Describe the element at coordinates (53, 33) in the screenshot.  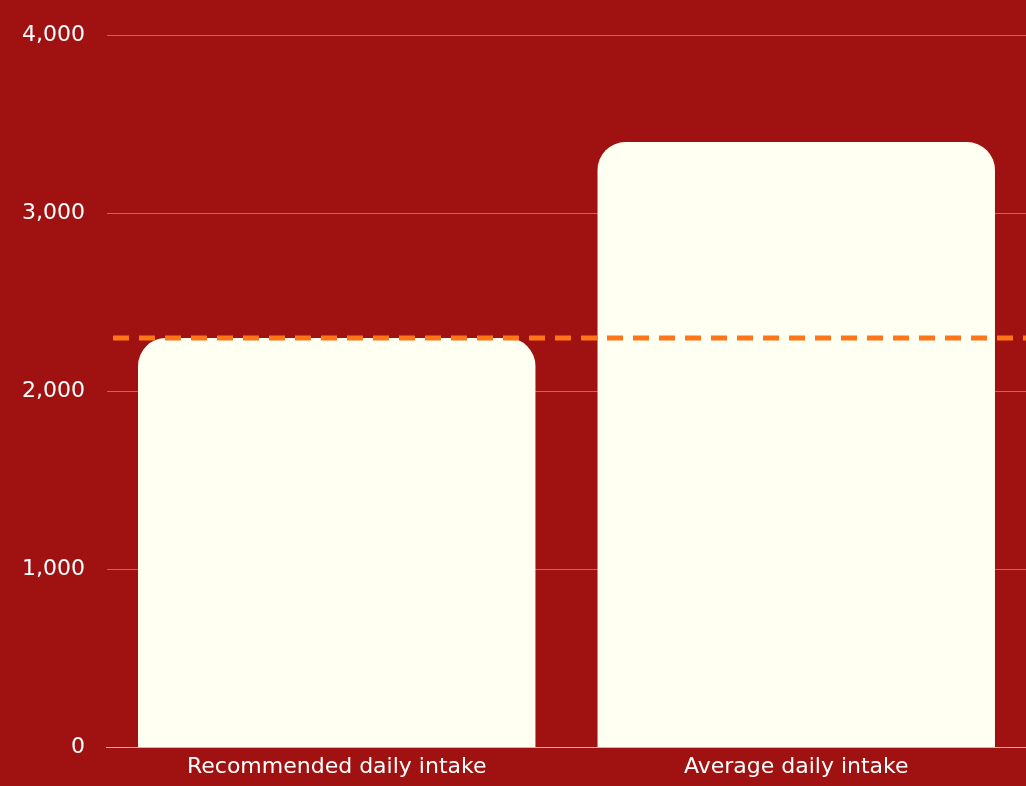
I see `y-tick-label: 4,000` at that location.